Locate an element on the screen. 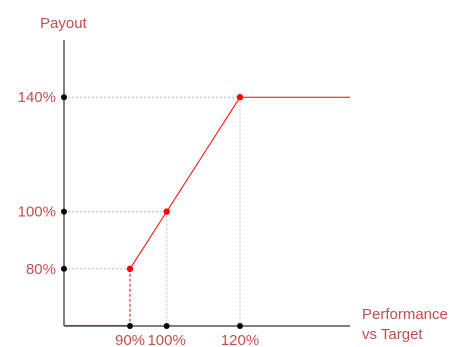 Image resolution: width=471 pixels, height=347 pixels. y-tick-label: 80% is located at coordinates (41, 269).